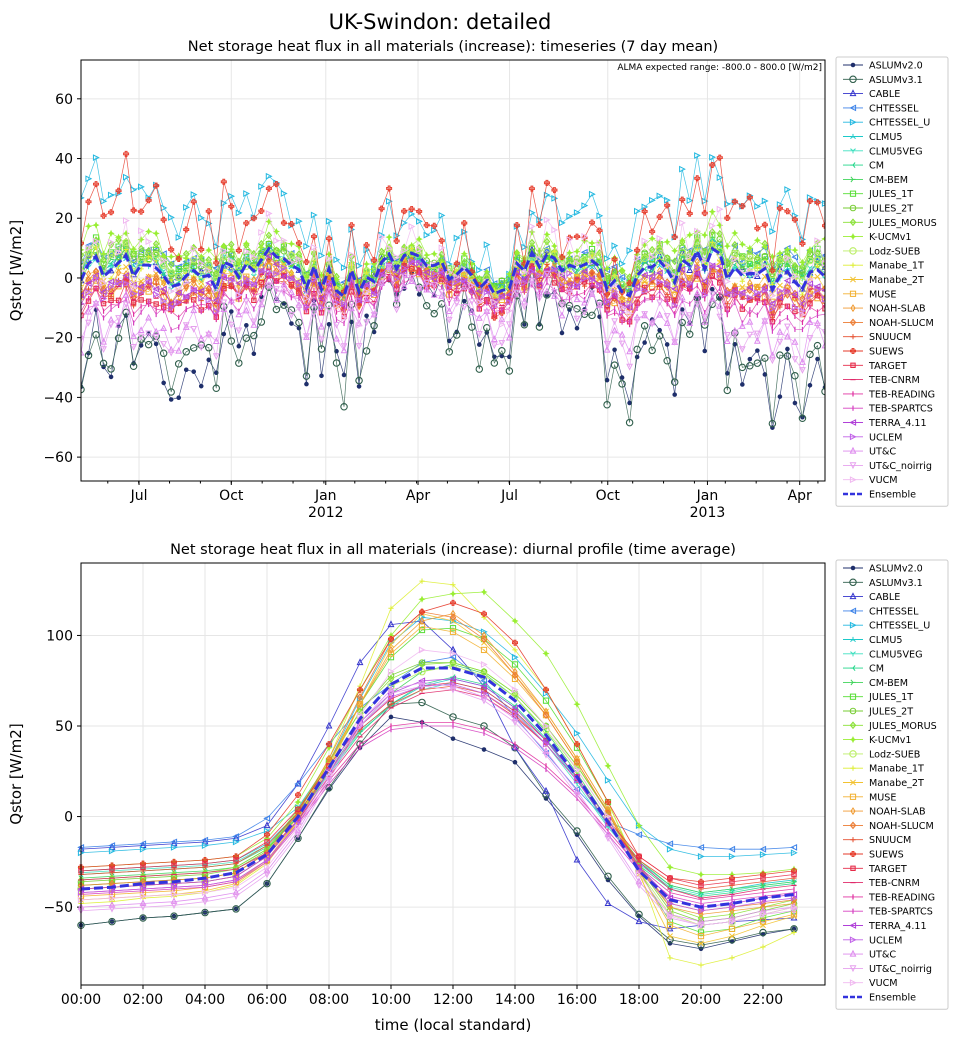 This screenshot has height=1044, width=955. Describe the element at coordinates (896, 783) in the screenshot. I see `legend-label-2-manabe-2t: Manabe_2T` at that location.